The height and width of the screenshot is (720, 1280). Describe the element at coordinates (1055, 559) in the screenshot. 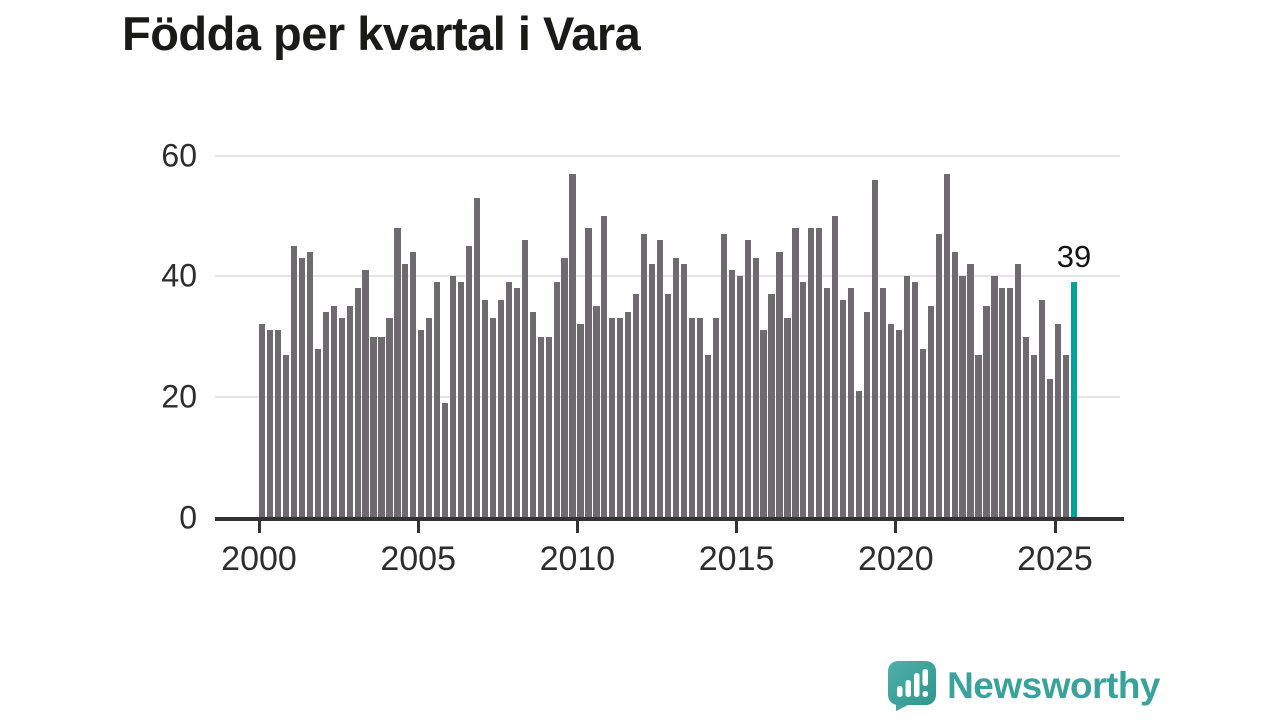

I see `x-axis-label-2025: 2025` at that location.